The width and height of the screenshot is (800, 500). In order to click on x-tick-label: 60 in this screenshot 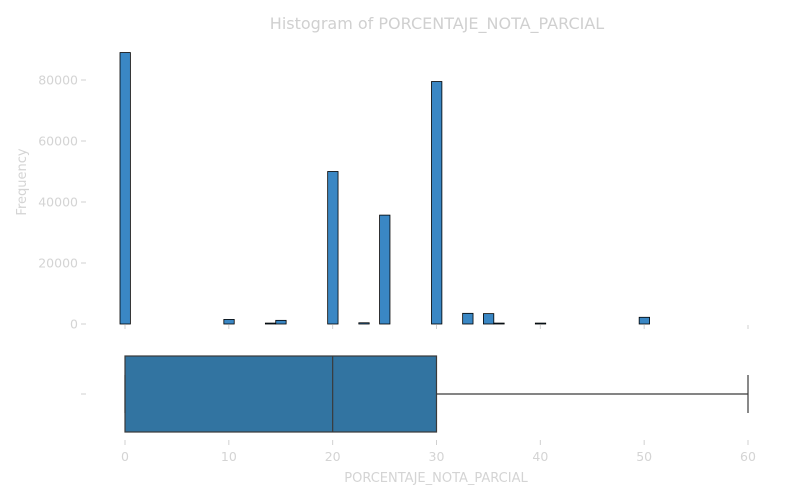, I will do `click(748, 456)`.